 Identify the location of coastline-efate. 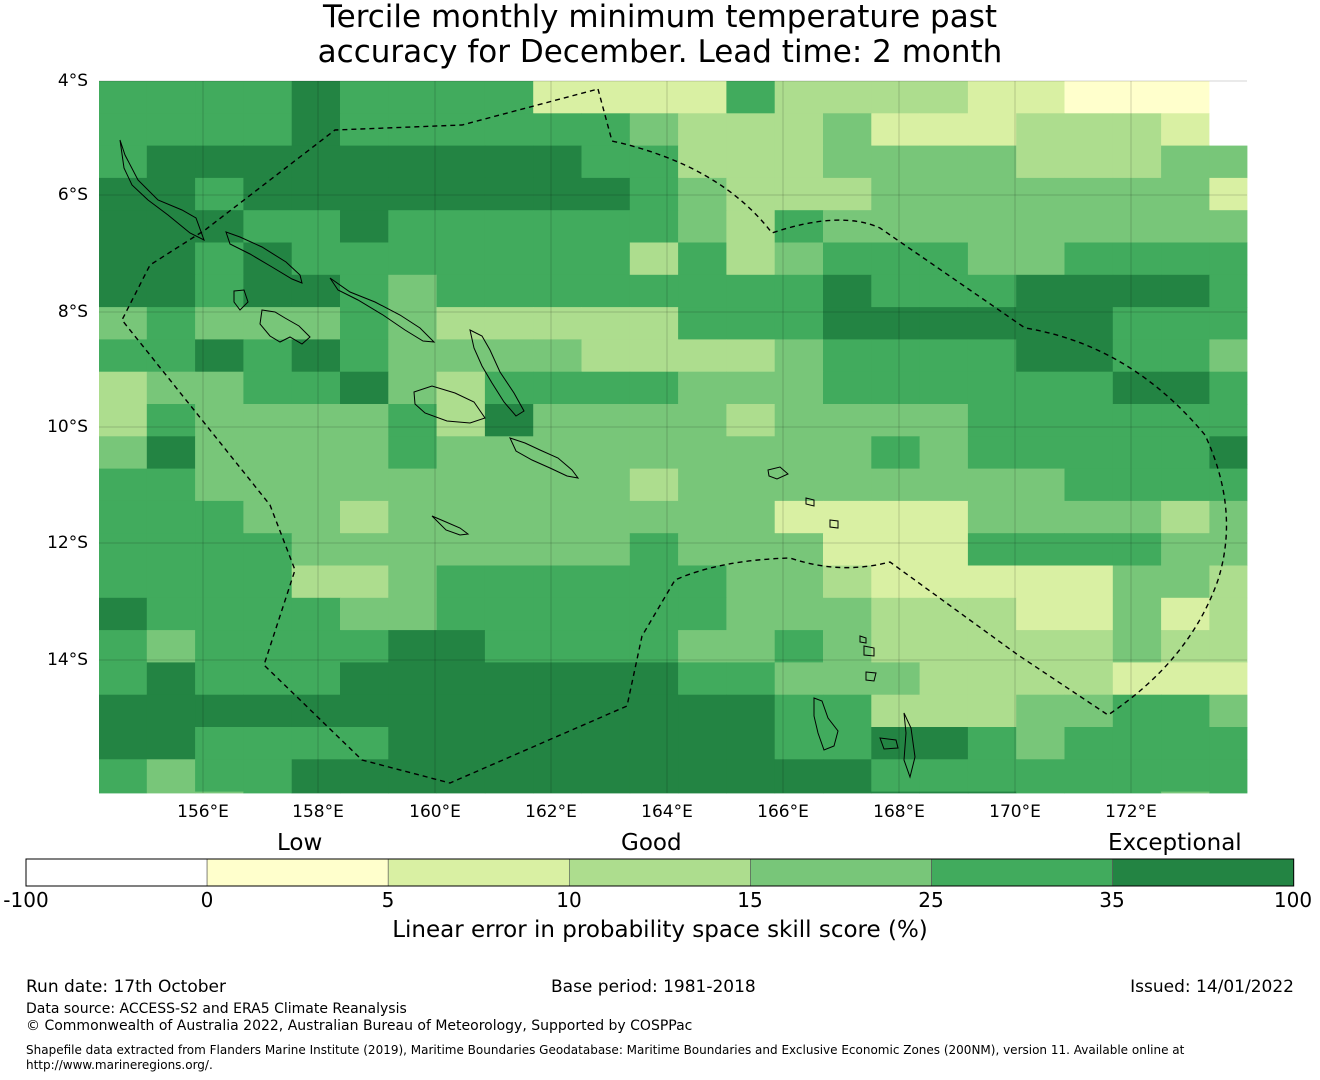
(871, 676).